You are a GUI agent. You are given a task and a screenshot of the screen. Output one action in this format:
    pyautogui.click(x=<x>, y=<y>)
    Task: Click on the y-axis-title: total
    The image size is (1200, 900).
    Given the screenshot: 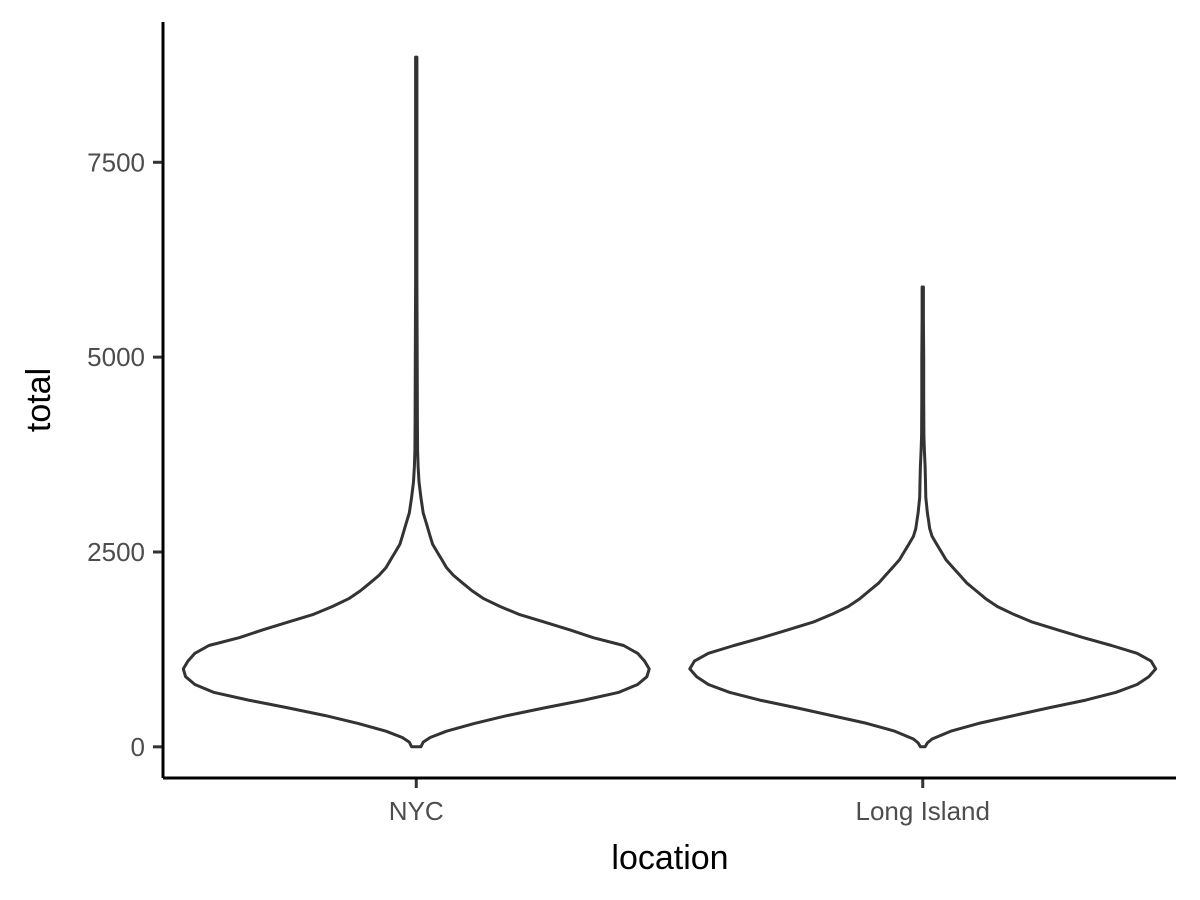 What is the action you would take?
    pyautogui.click(x=39, y=400)
    